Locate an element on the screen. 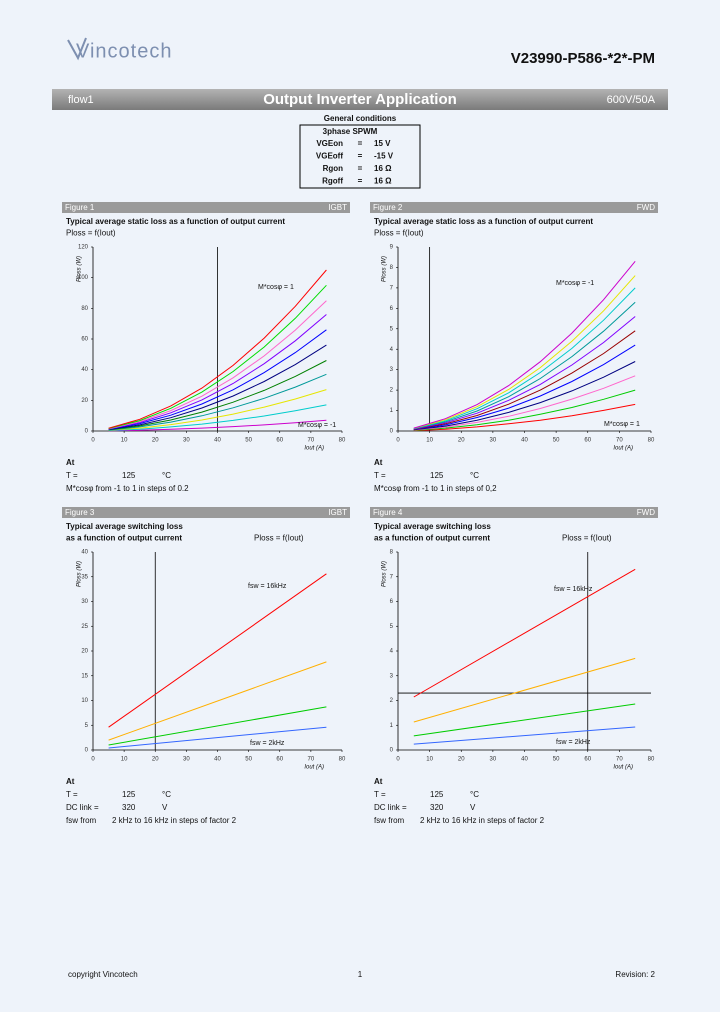 Image resolution: width=720 pixels, height=1012 pixels. y-tick-label: 6 is located at coordinates (392, 602).